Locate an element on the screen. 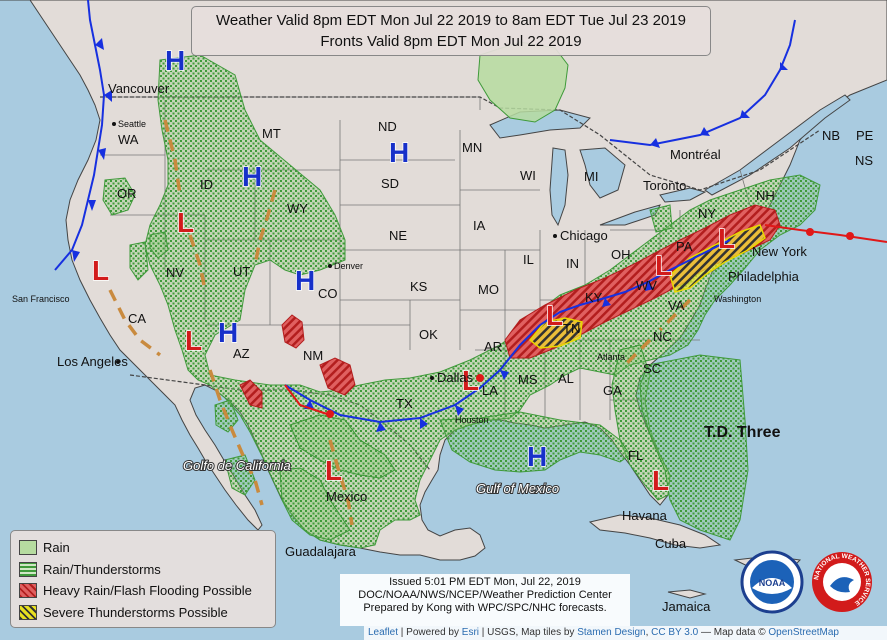  state-label: NE is located at coordinates (398, 235).